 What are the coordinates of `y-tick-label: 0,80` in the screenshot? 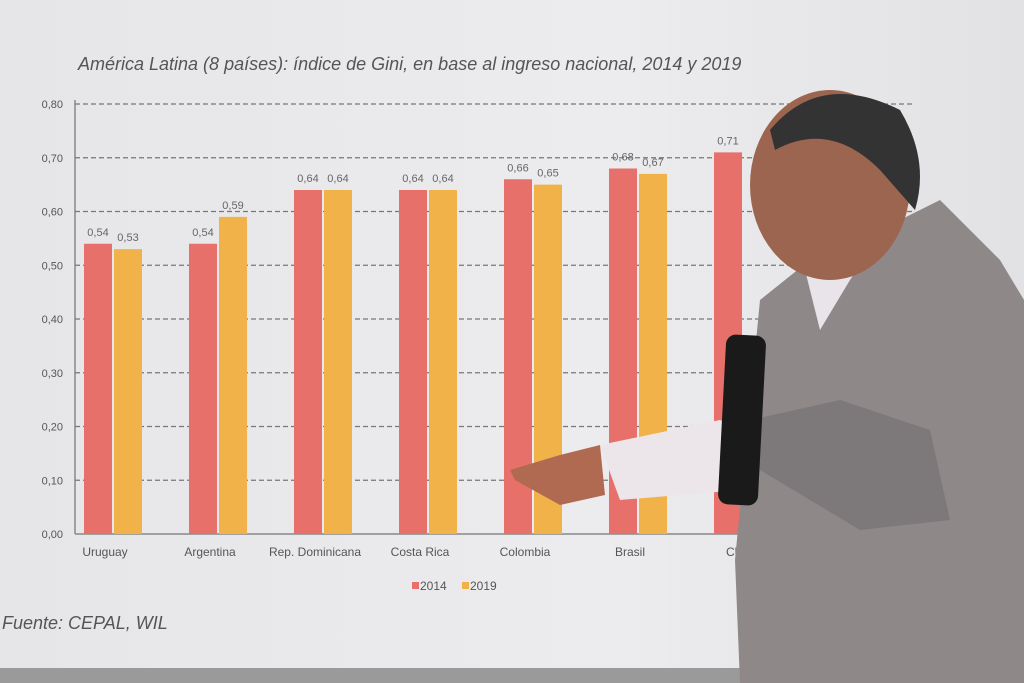 It's located at (52, 105).